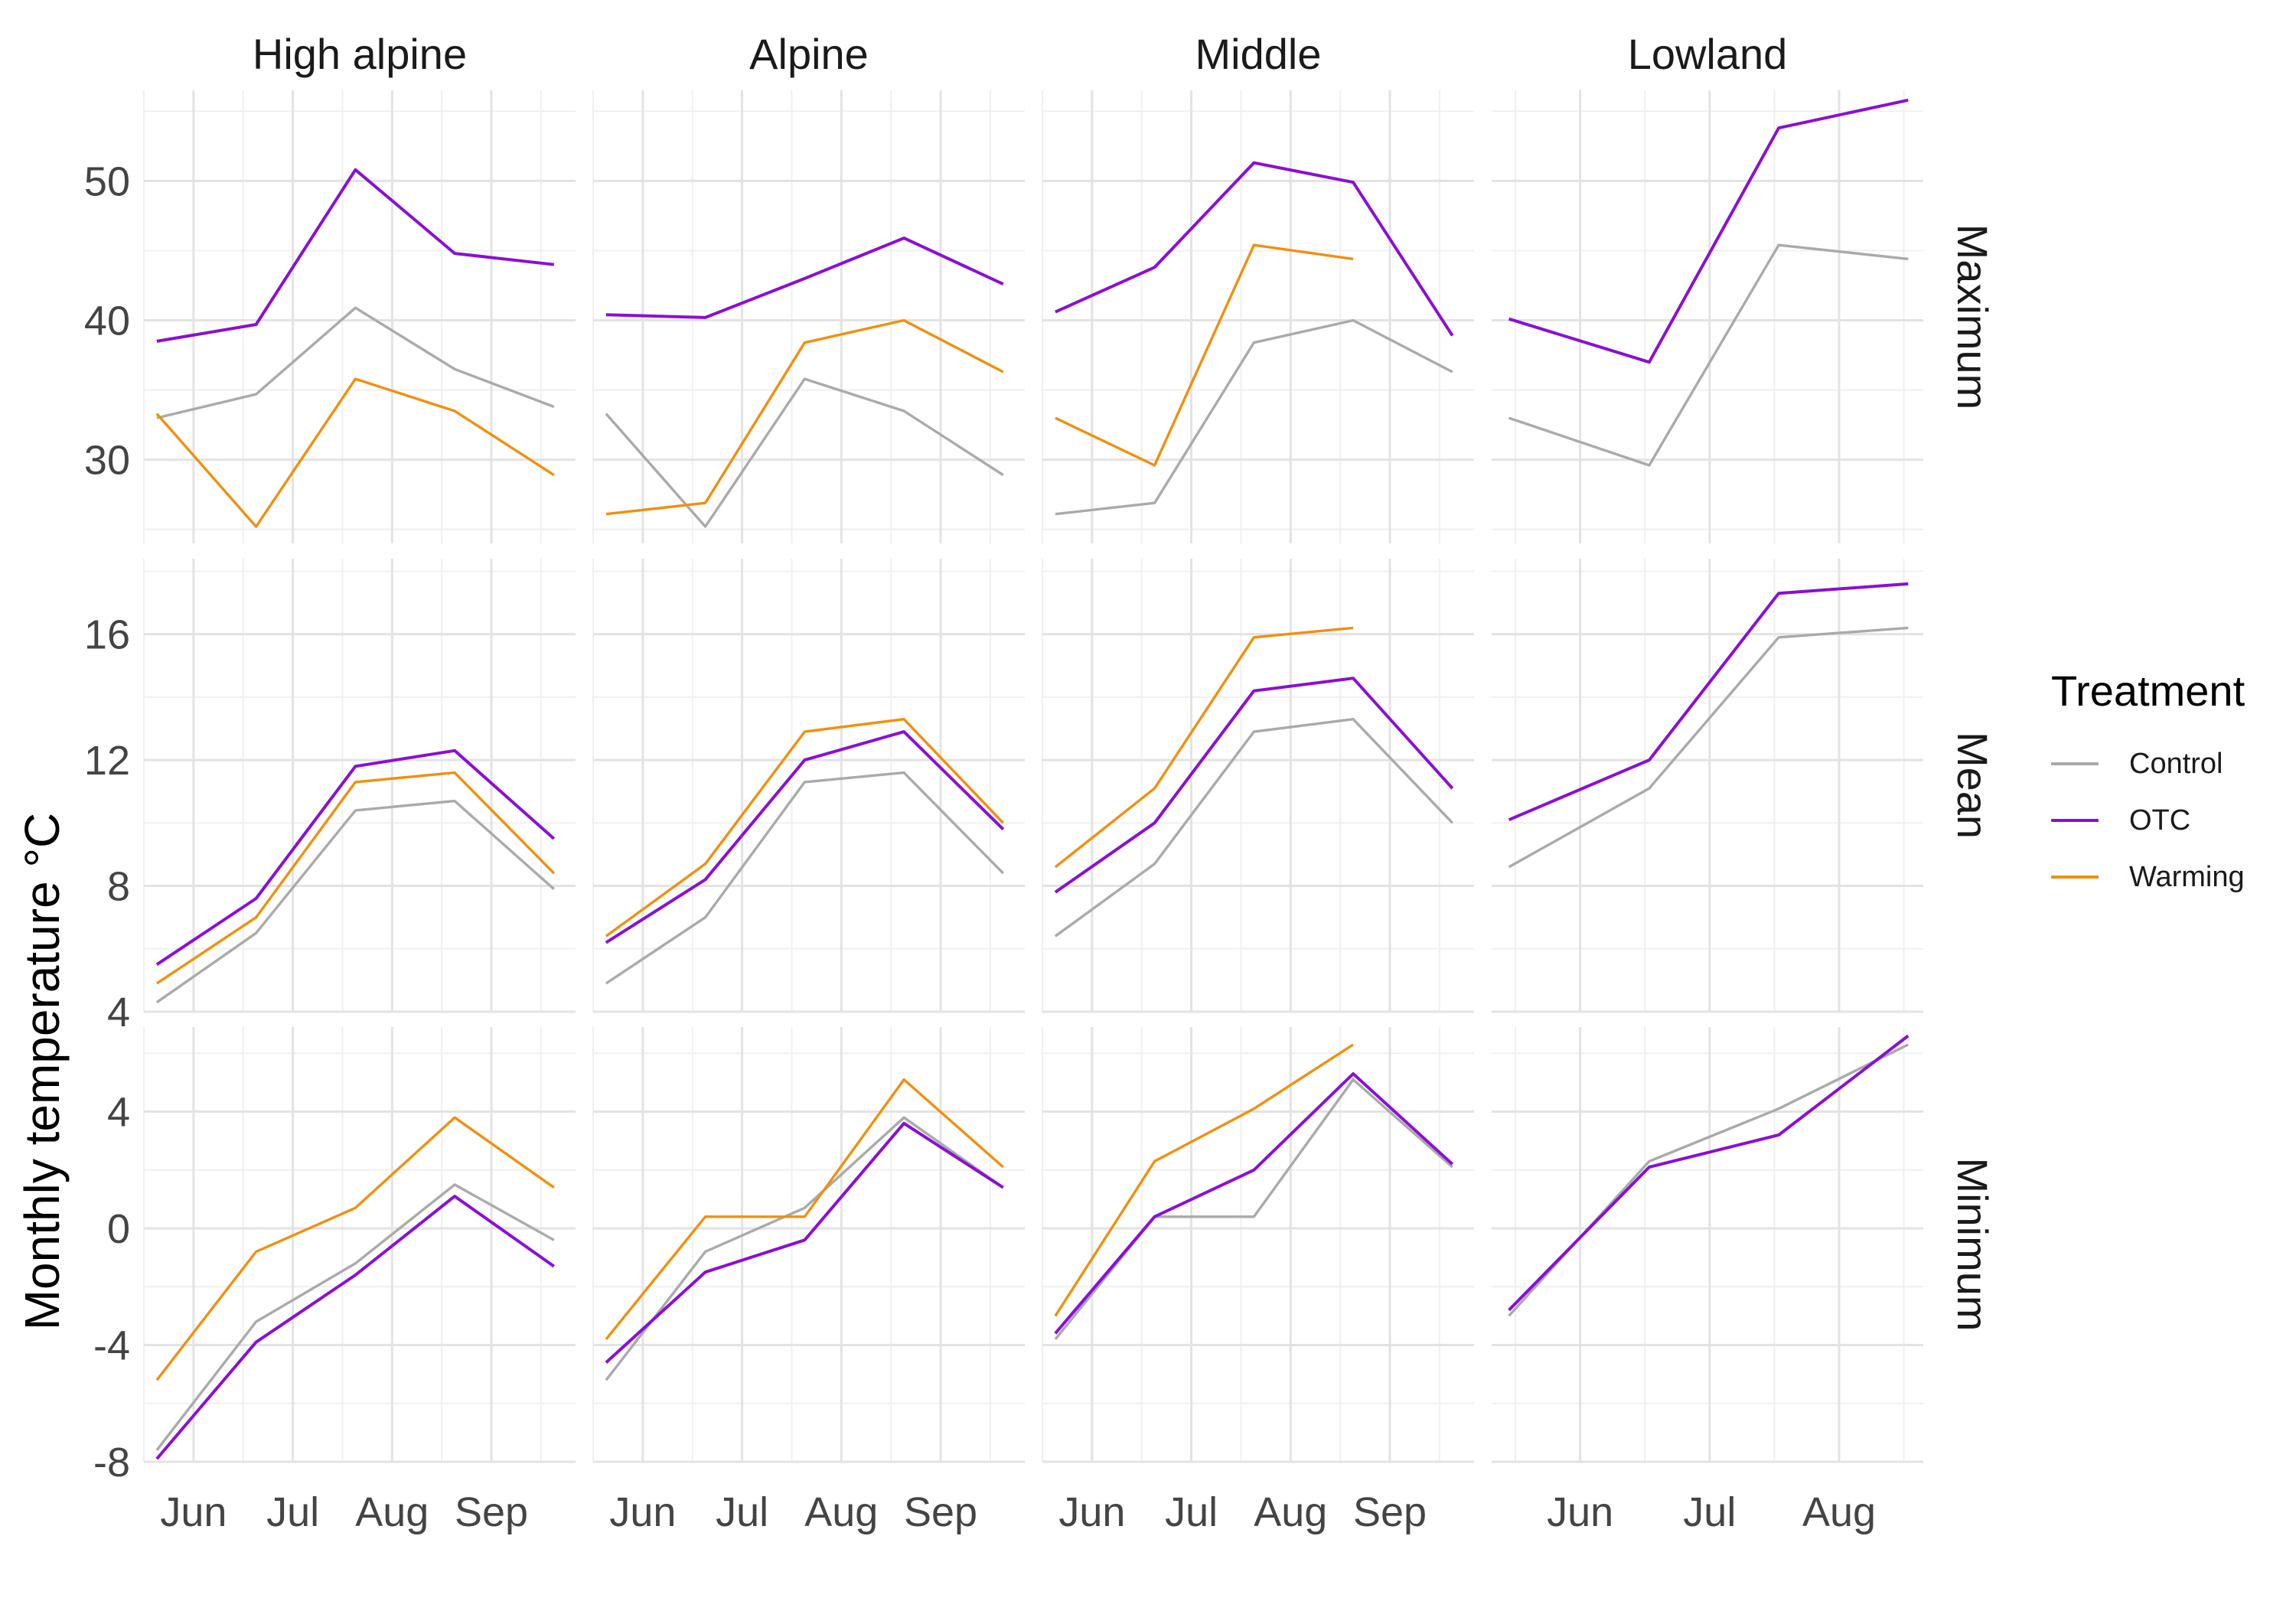  What do you see at coordinates (118, 887) in the screenshot?
I see `y-tick-label-mean: 8` at bounding box center [118, 887].